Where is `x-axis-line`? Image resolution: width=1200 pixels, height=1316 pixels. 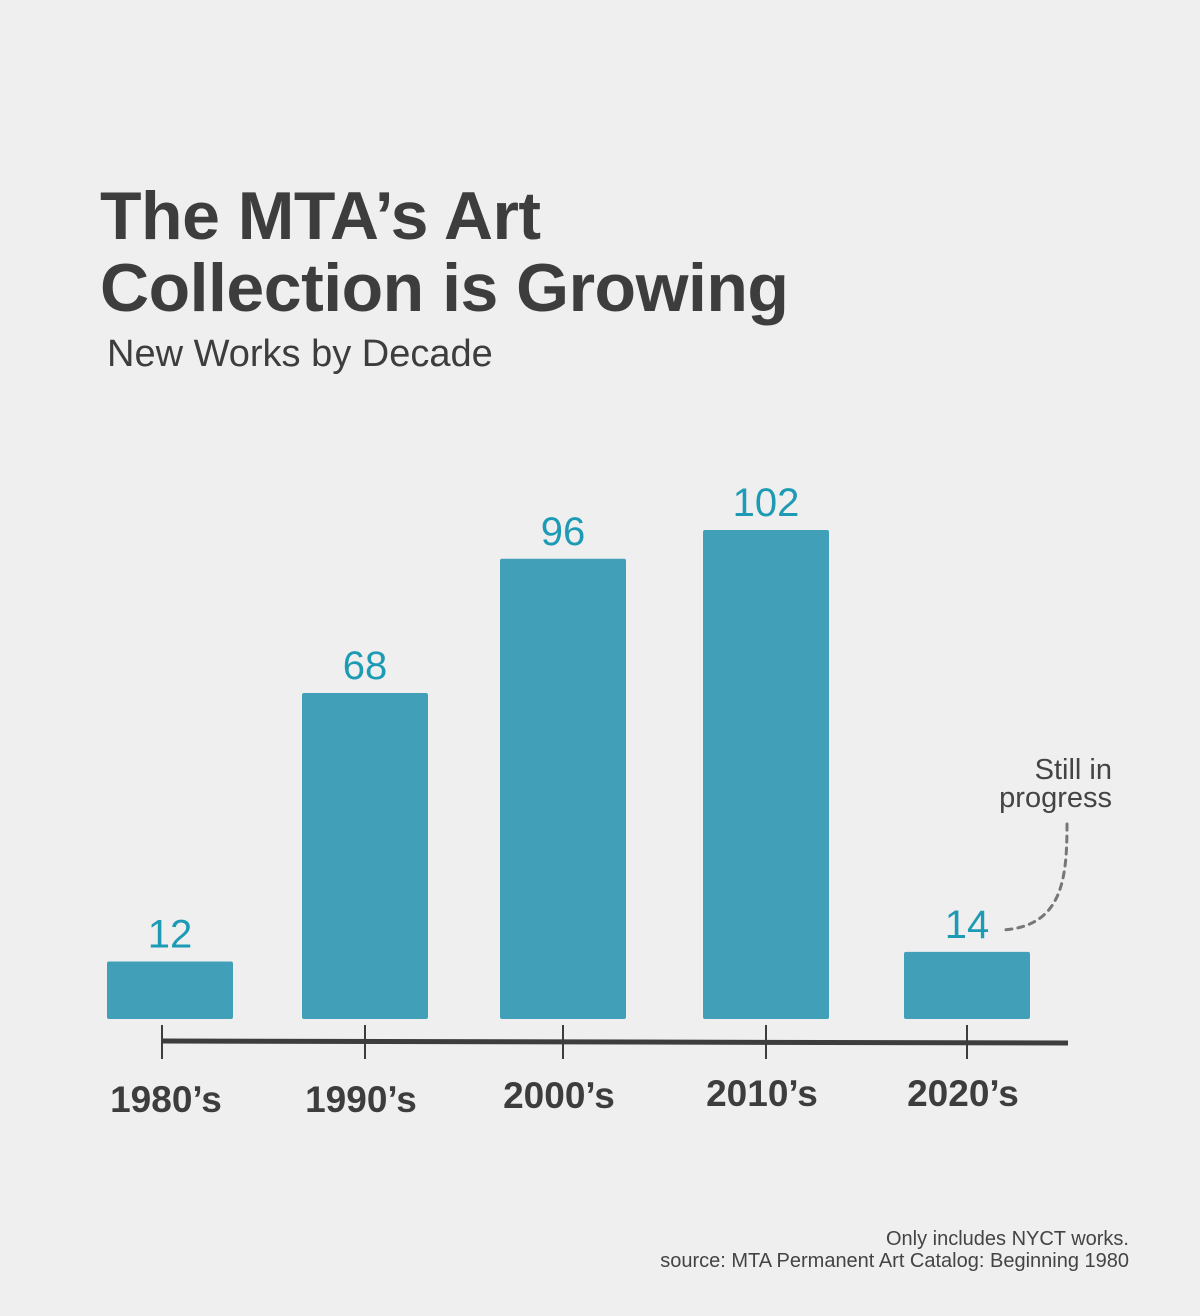
x-axis-line is located at coordinates (615, 1042).